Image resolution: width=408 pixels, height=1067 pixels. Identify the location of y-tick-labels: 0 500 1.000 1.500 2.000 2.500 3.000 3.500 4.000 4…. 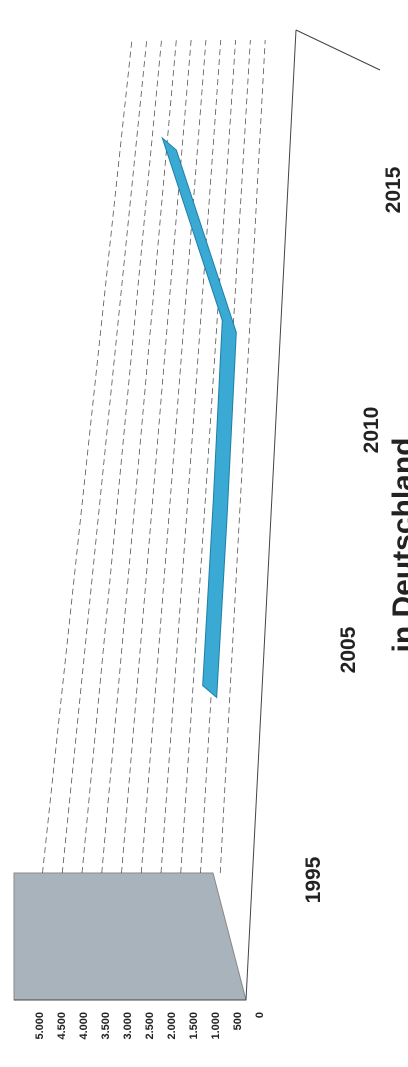
(150, 1026).